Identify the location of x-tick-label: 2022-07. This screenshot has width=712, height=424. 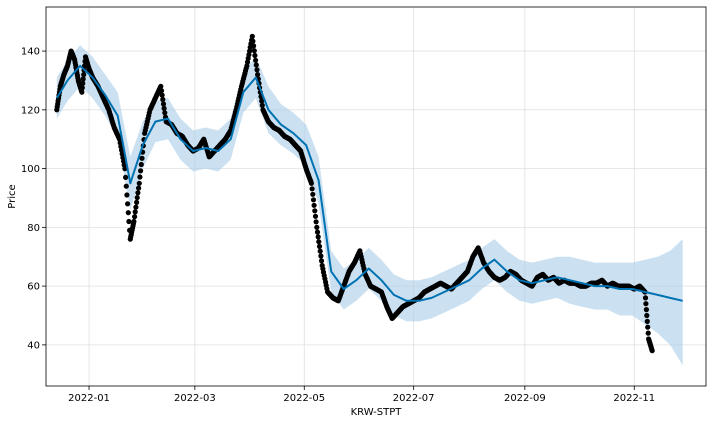
(414, 398).